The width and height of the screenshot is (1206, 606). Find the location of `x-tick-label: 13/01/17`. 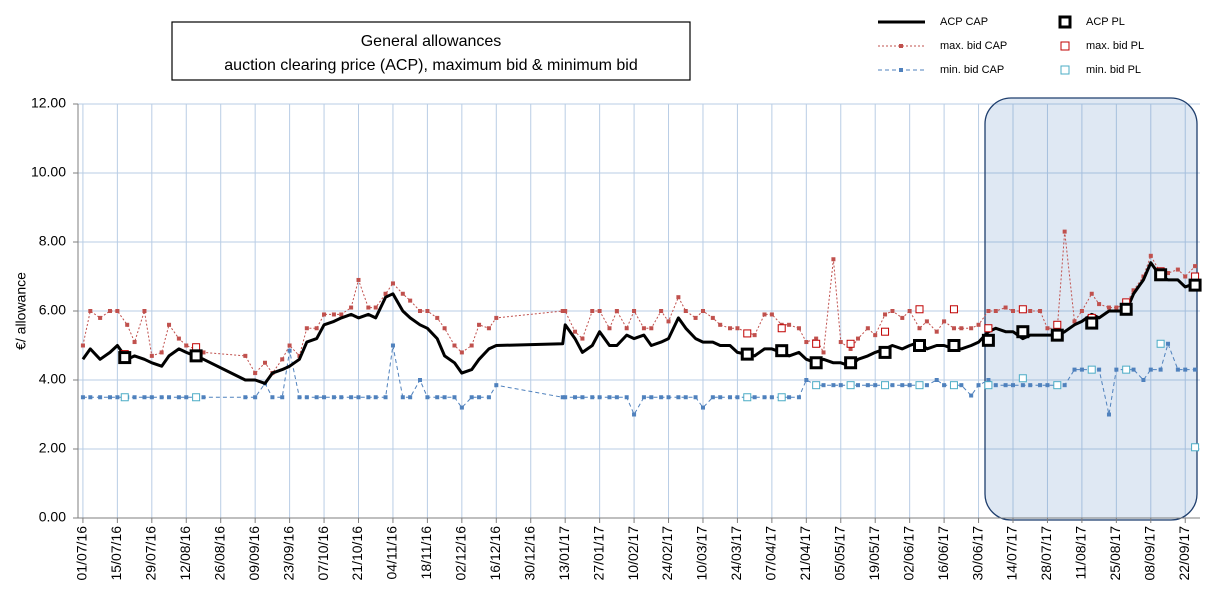

x-tick-label: 13/01/17 is located at coordinates (564, 553).